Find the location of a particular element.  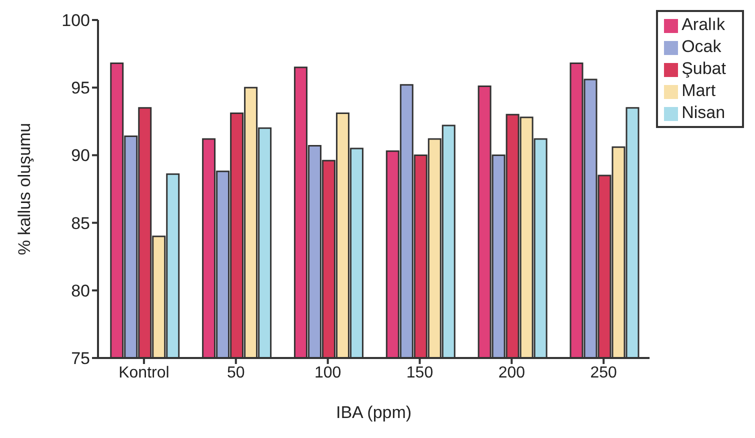

legend-label: Nisan is located at coordinates (704, 112).